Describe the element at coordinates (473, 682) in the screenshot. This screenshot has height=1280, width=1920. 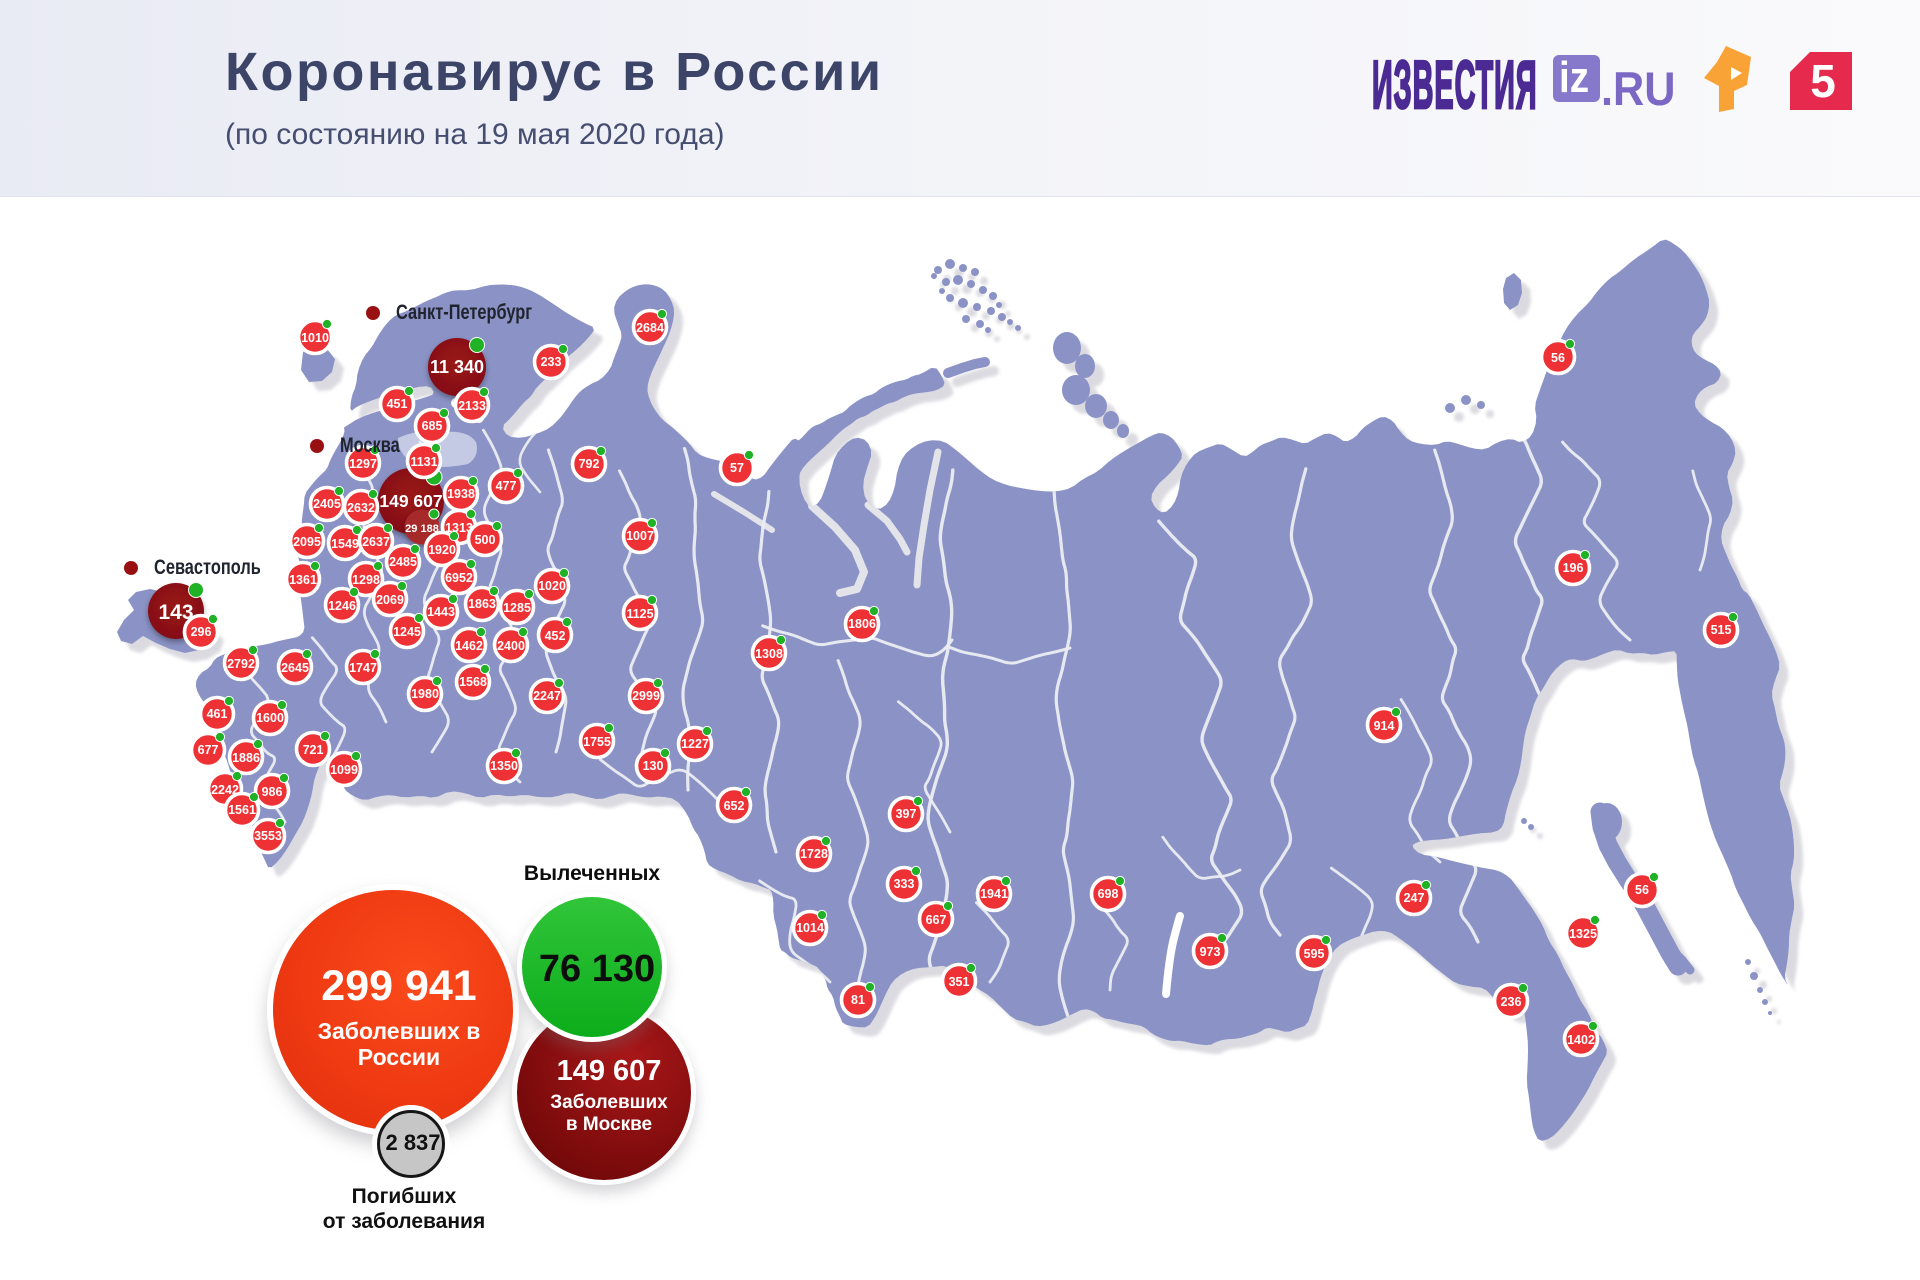
I see `svg-text: 1568` at that location.